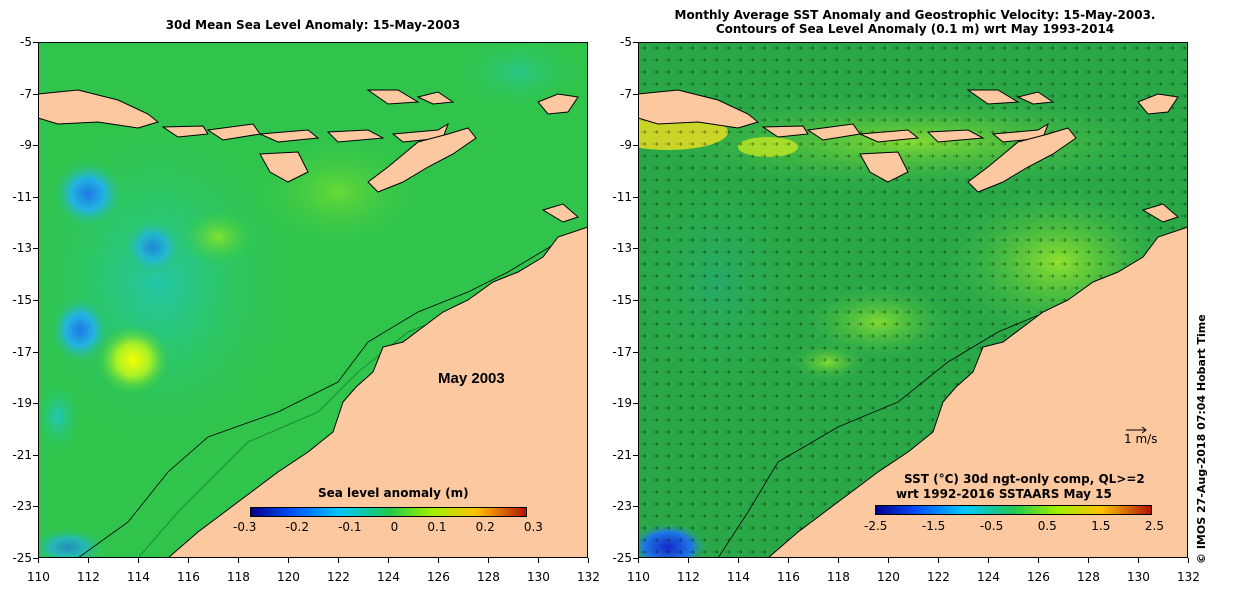 The image size is (1250, 590). I want to click on sla-tick: 0.3, so click(533, 527).